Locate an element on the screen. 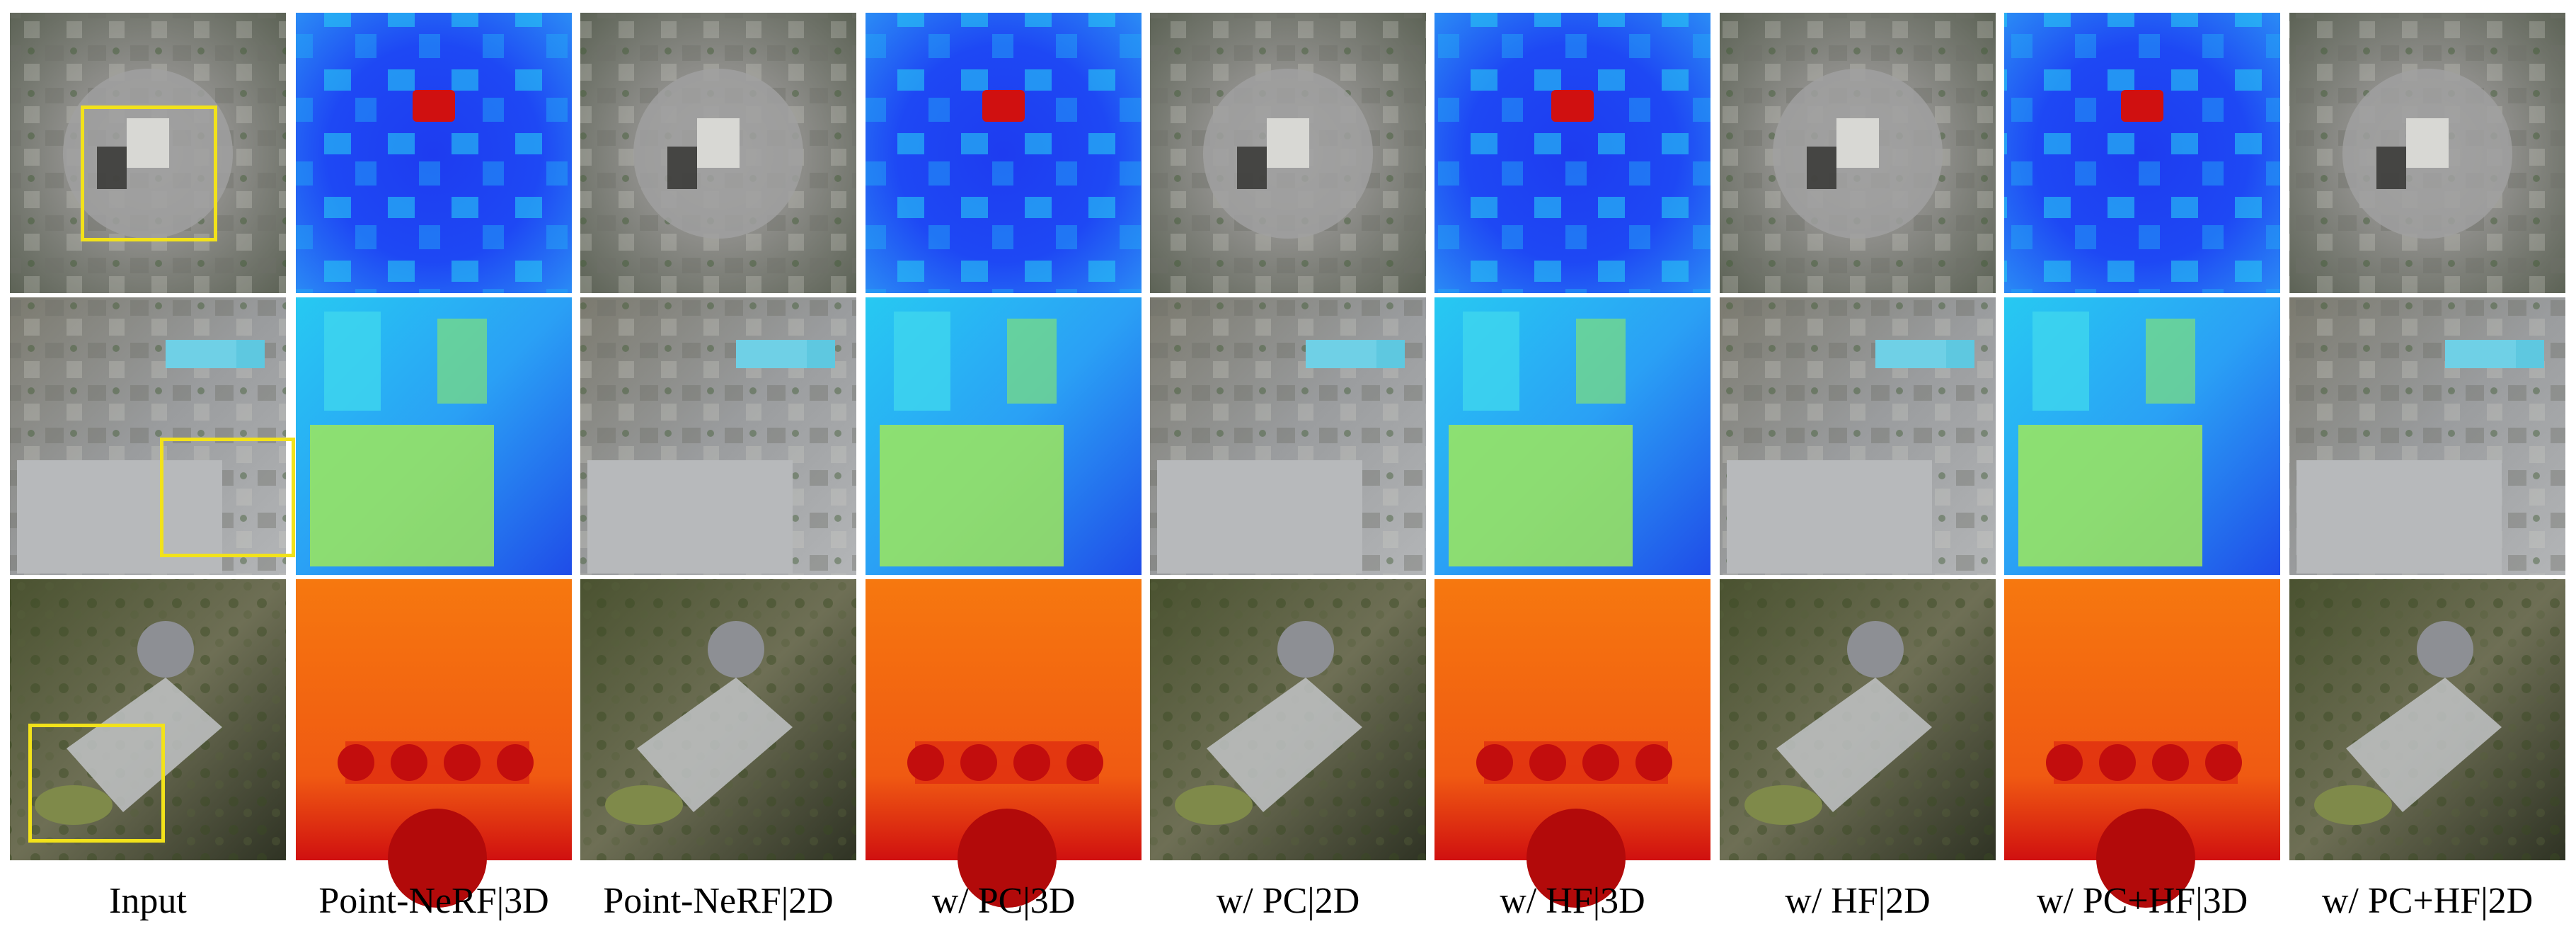 The height and width of the screenshot is (941, 2576). tile-r3-c1 is located at coordinates (148, 719).